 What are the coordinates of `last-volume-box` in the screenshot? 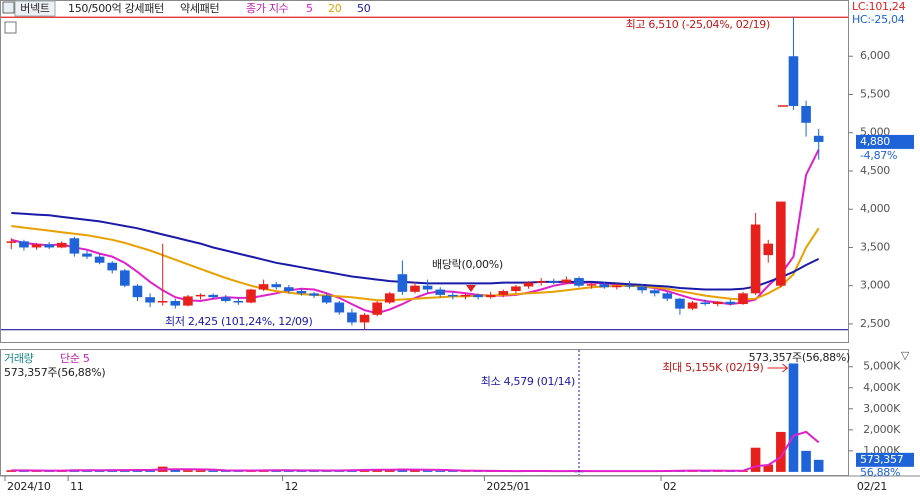 It's located at (885, 459).